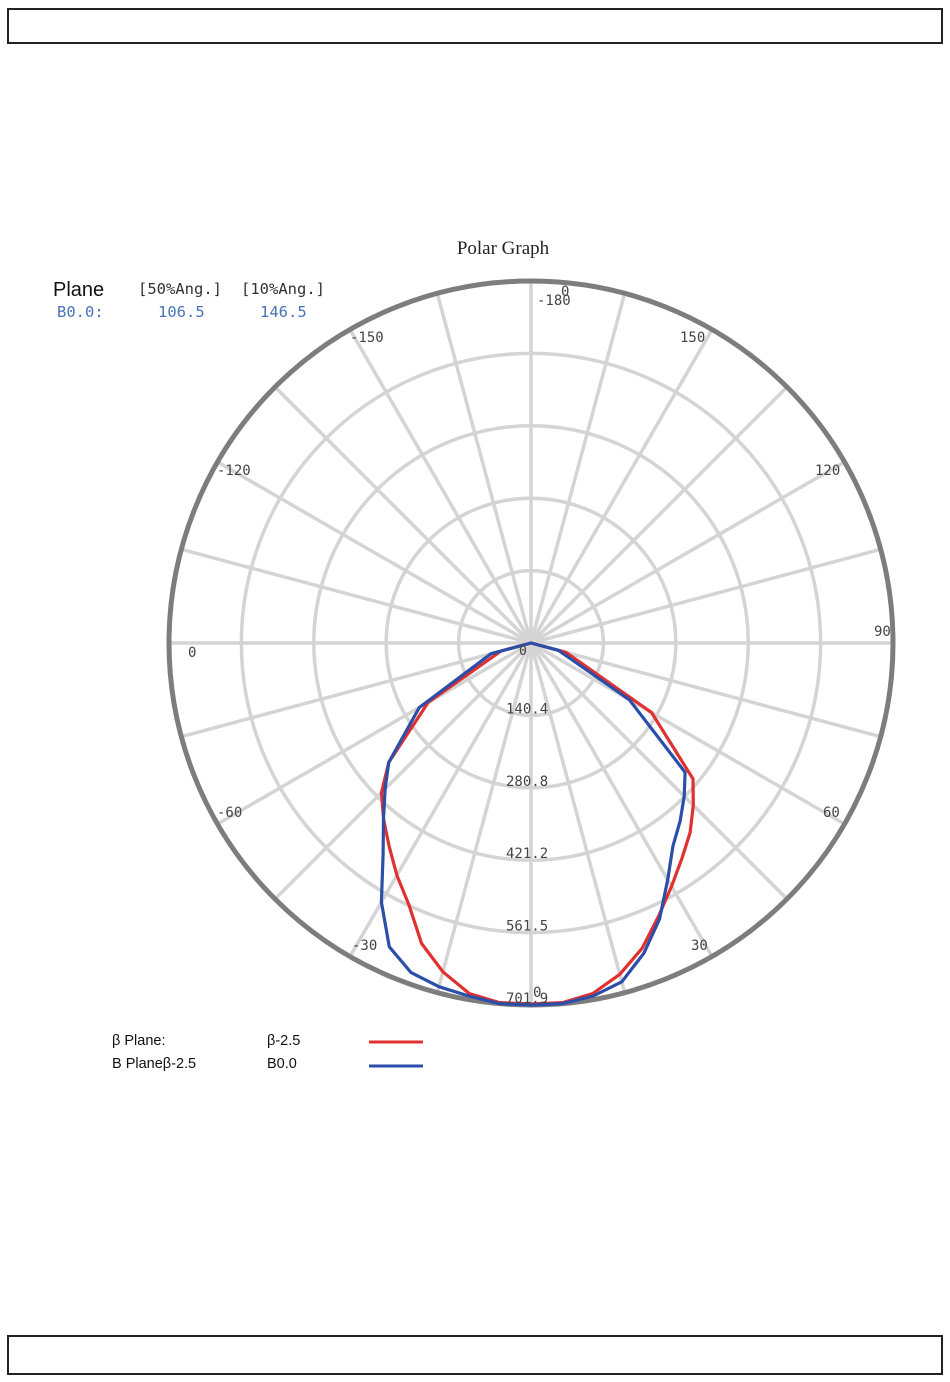 The height and width of the screenshot is (1382, 950). I want to click on header-box, so click(475, 26).